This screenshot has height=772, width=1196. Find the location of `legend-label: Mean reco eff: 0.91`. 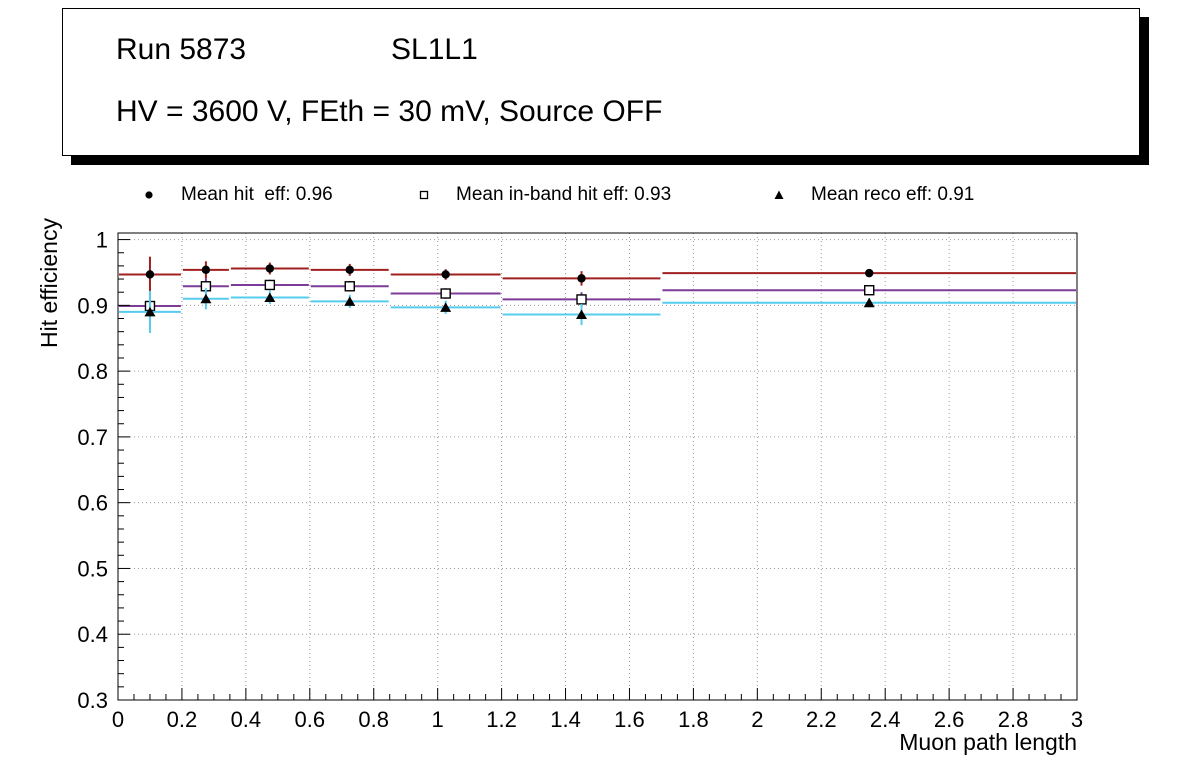

legend-label: Mean reco eff: 0.91 is located at coordinates (893, 194).